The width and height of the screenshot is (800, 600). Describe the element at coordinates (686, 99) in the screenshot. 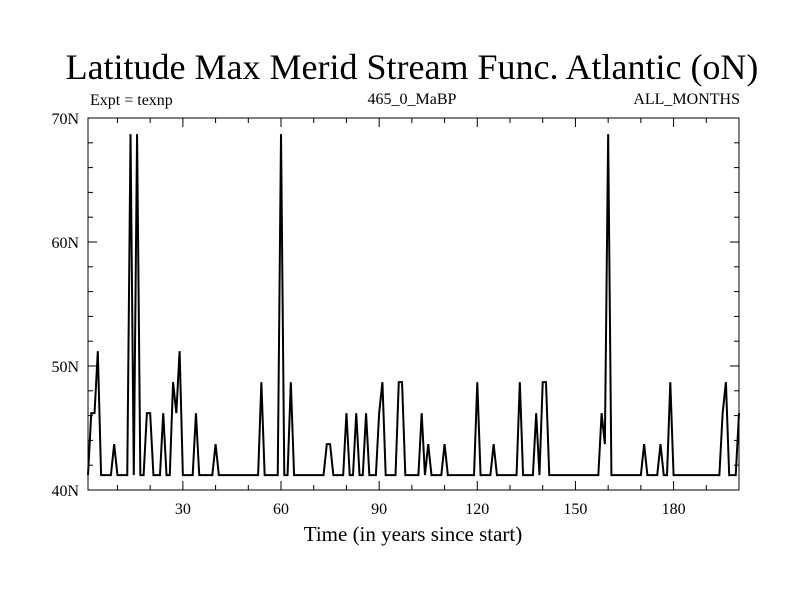

I see `annotation-months: ALL_MONTHS` at that location.